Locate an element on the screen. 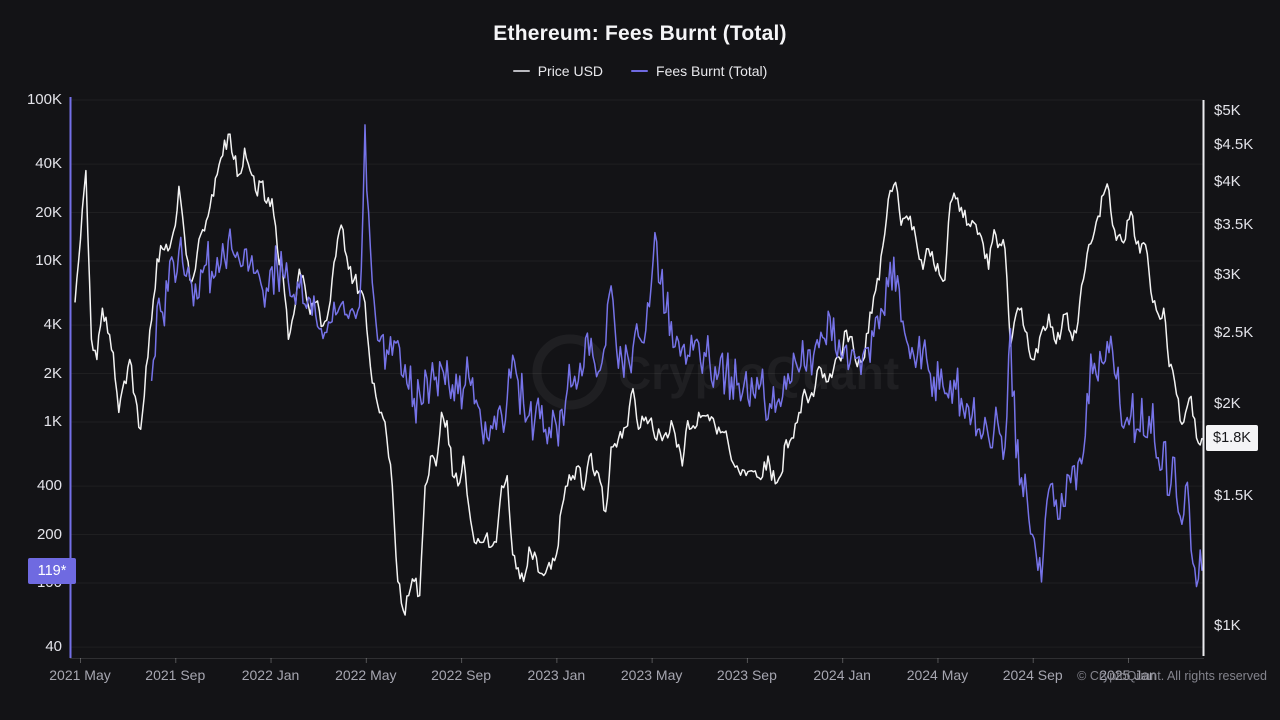  x-axis-label: 2021 May is located at coordinates (80, 675).